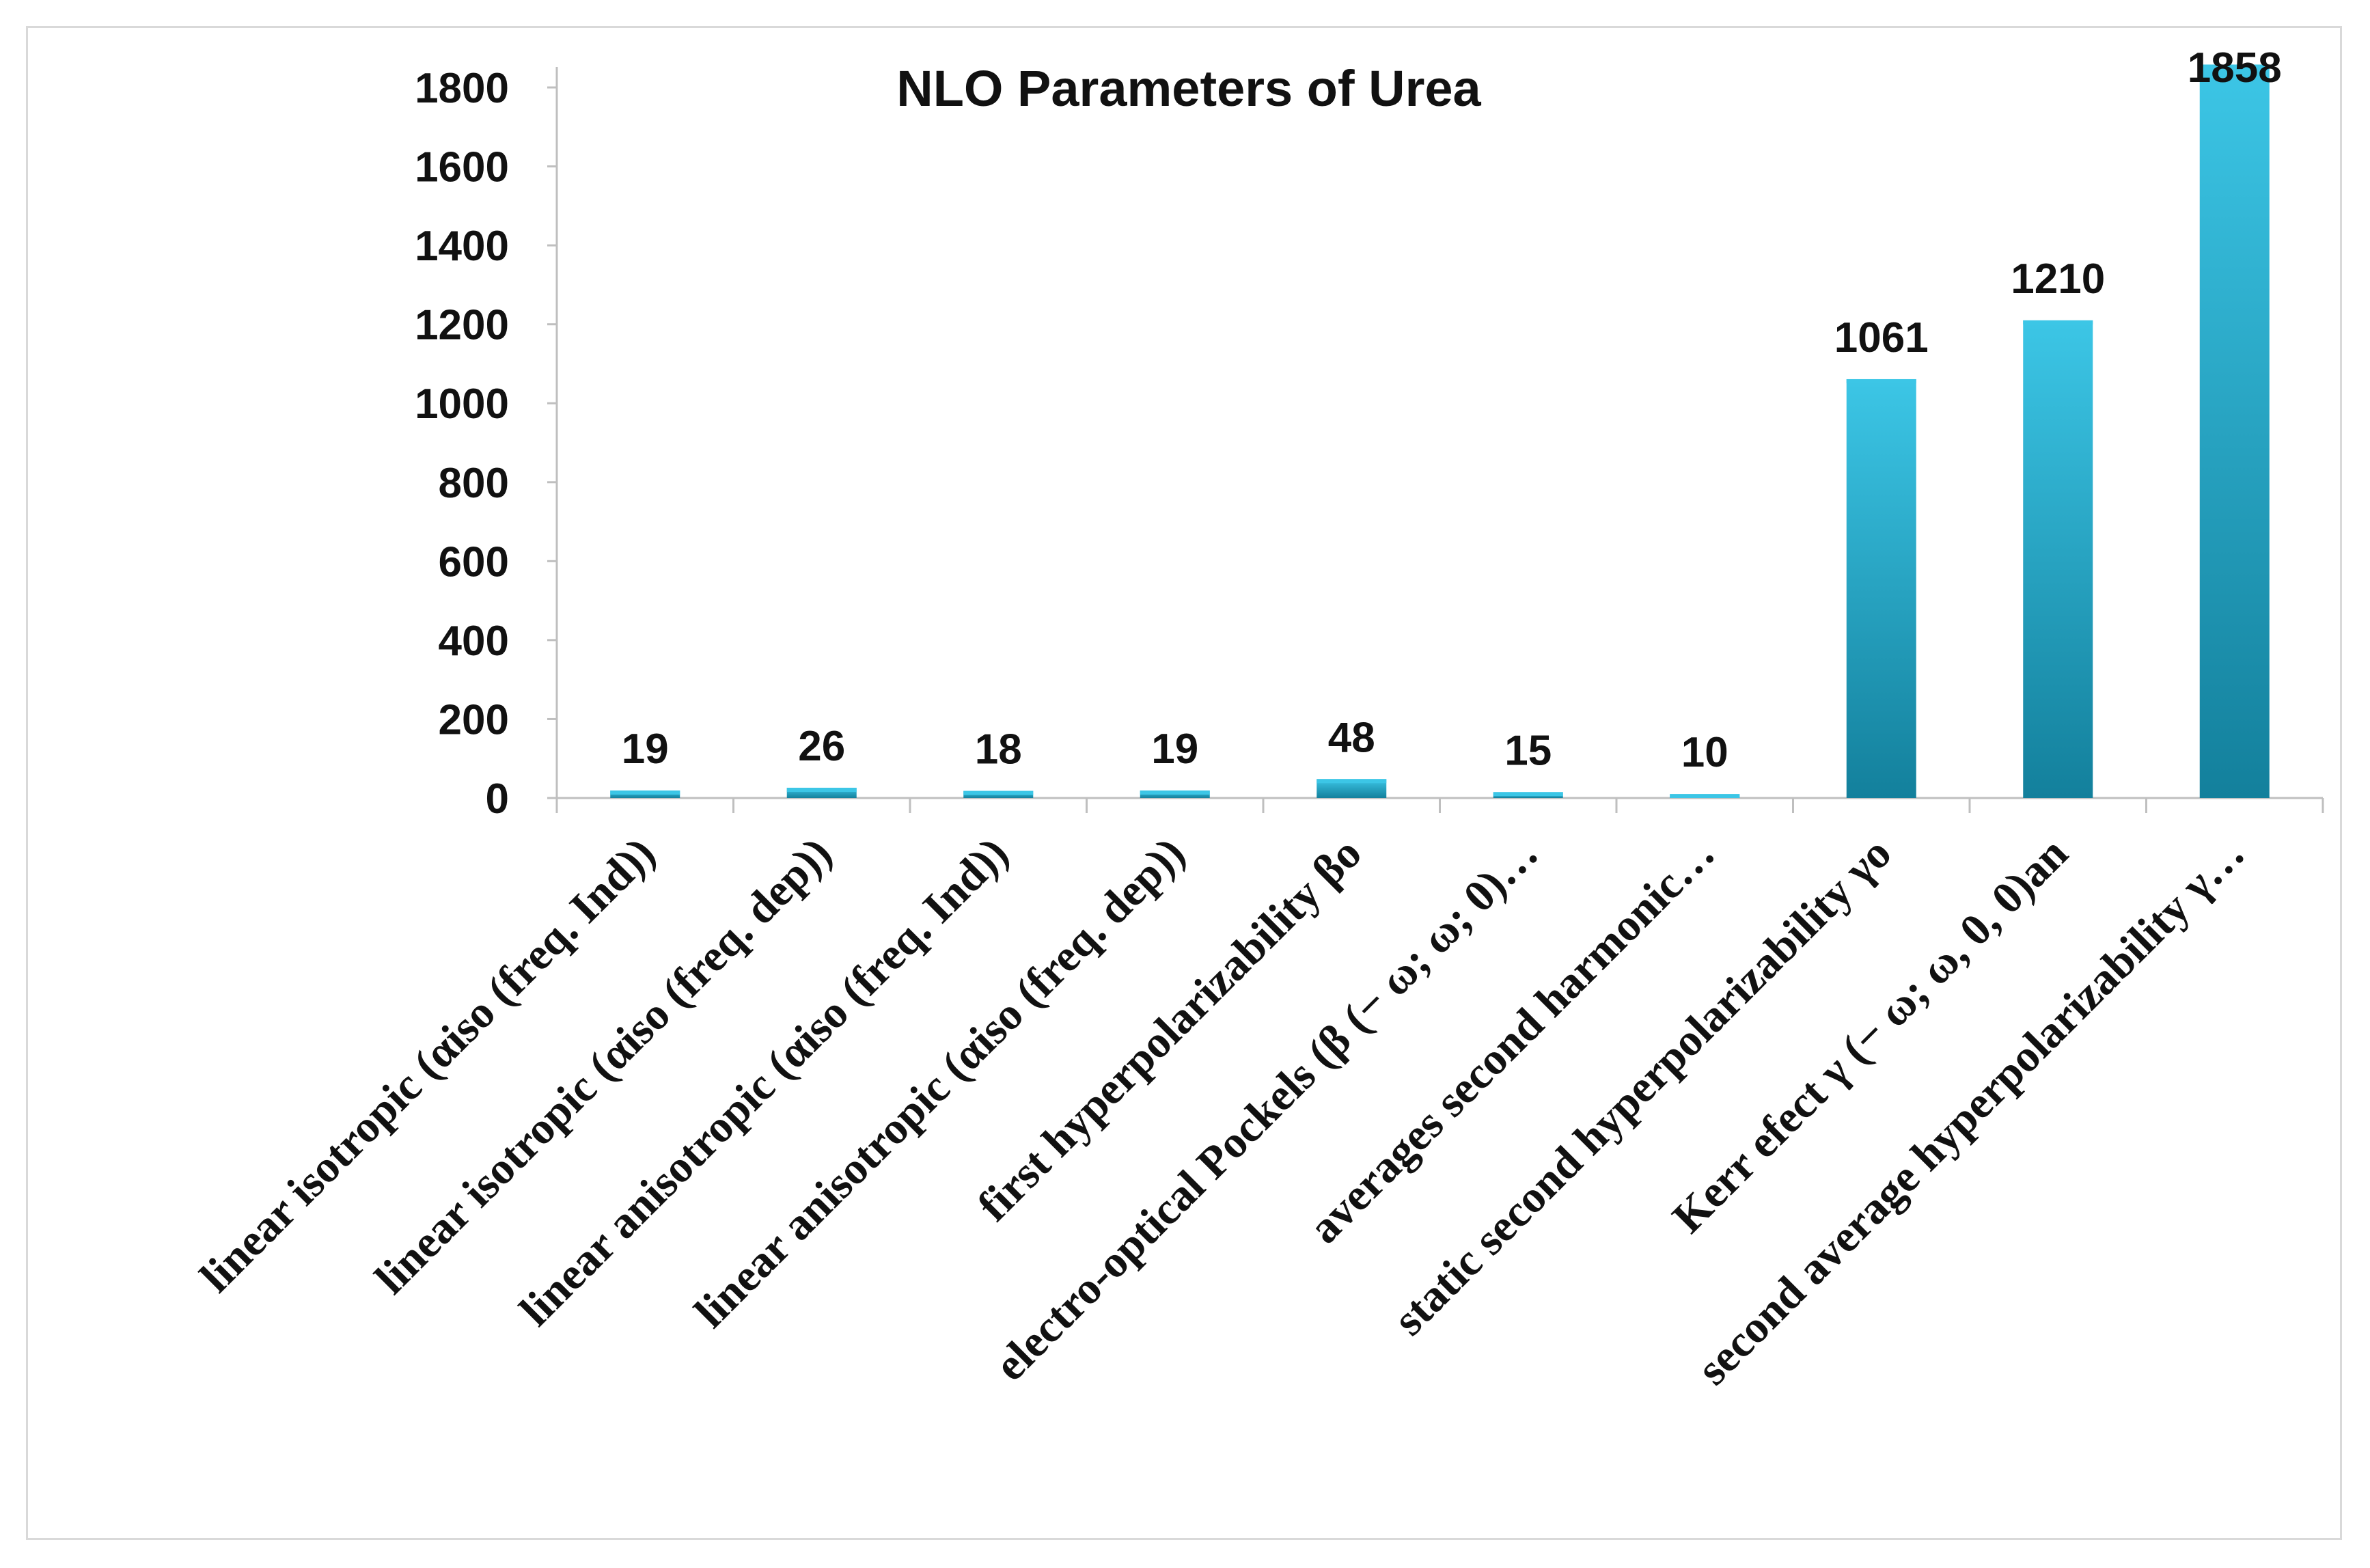 Image resolution: width=2370 pixels, height=1568 pixels. Describe the element at coordinates (462, 247) in the screenshot. I see `y-tick-label: 1400` at that location.